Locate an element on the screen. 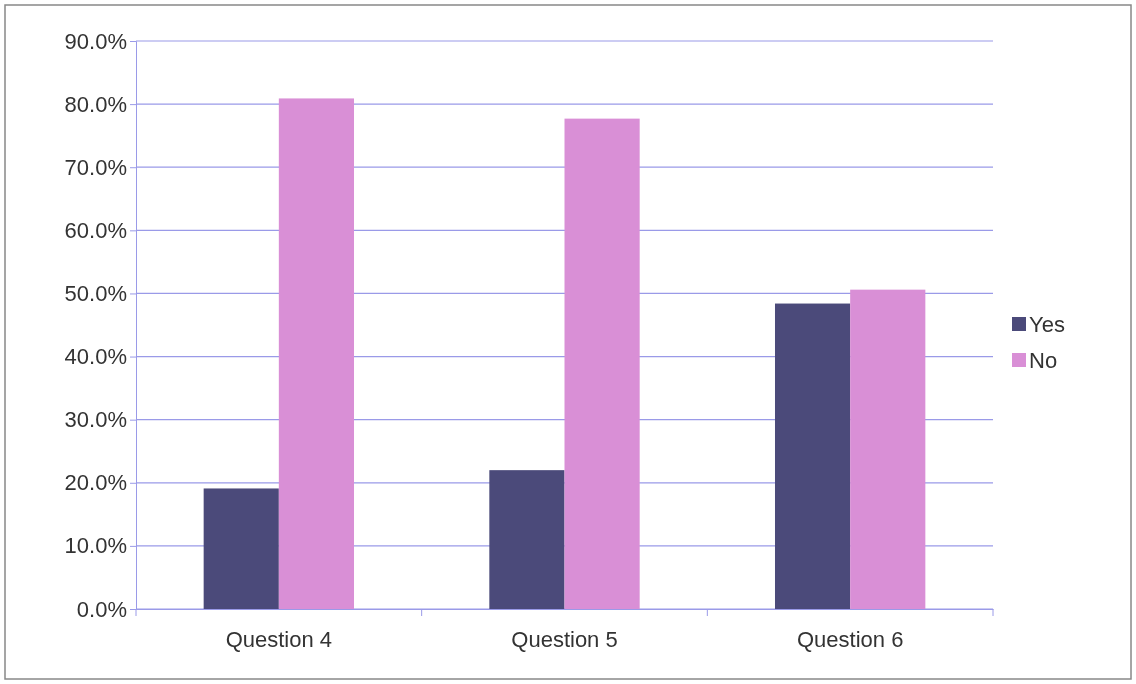 This screenshot has width=1136, height=684. legend-label: Yes is located at coordinates (1047, 324).